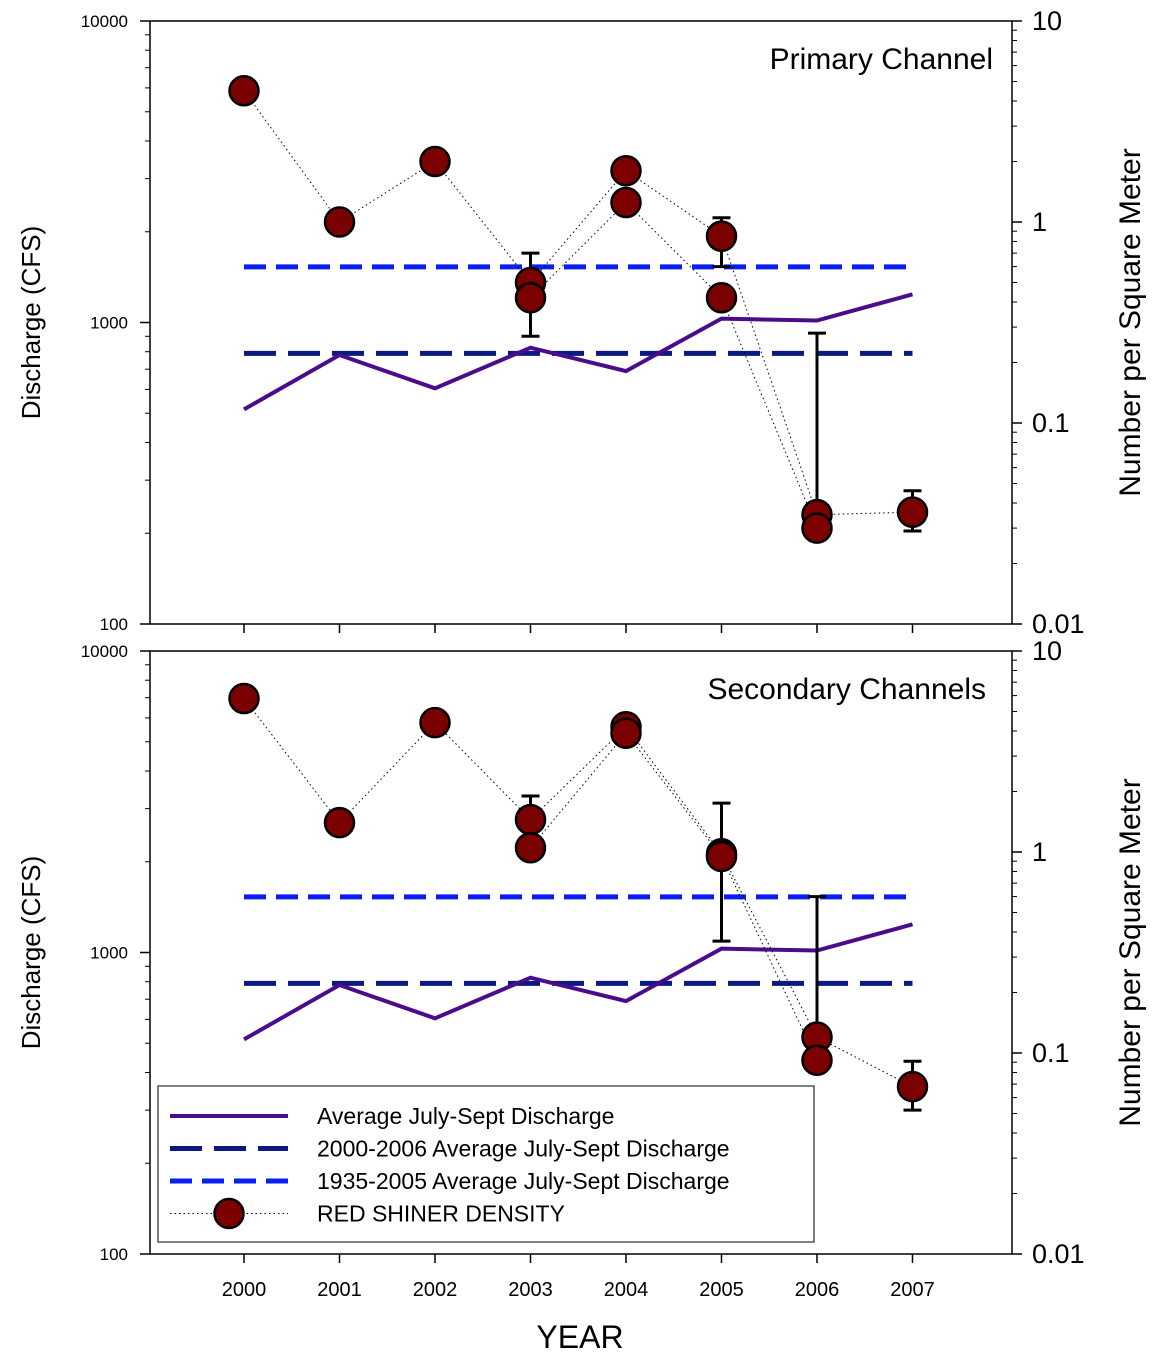 The image size is (1156, 1359). What do you see at coordinates (817, 1290) in the screenshot?
I see `x-tick-label: 2006` at bounding box center [817, 1290].